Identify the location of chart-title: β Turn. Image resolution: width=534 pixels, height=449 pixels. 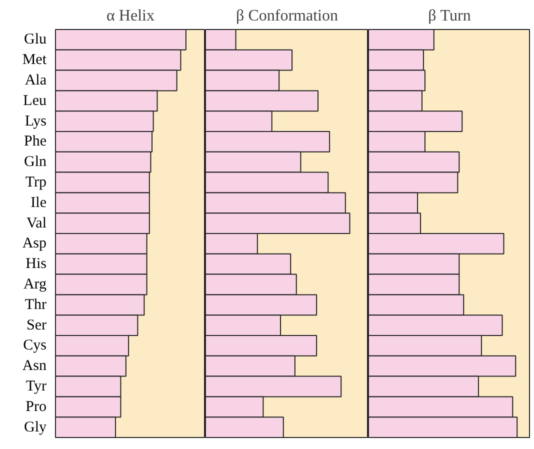
(449, 16).